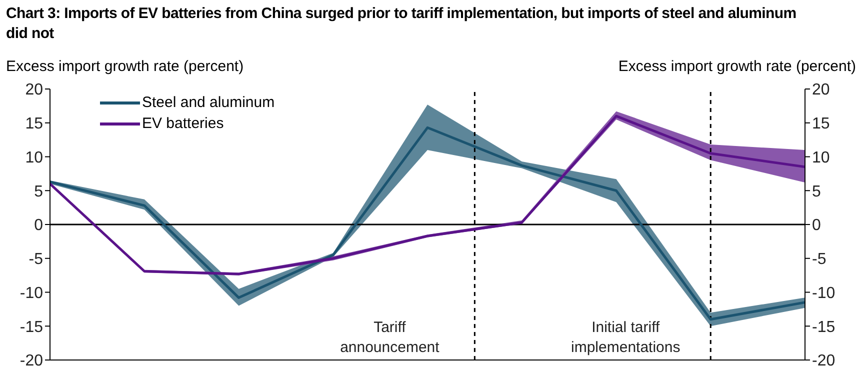 The height and width of the screenshot is (368, 866). Describe the element at coordinates (821, 90) in the screenshot. I see `y2-tick-label: 20` at that location.